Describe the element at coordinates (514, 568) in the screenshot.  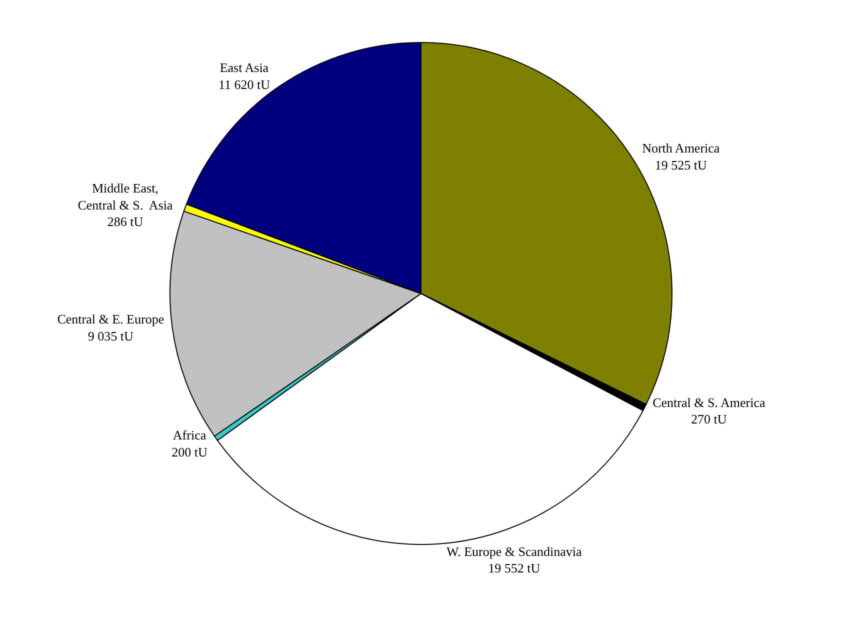
I see `data-label: 19 552 tU` at that location.